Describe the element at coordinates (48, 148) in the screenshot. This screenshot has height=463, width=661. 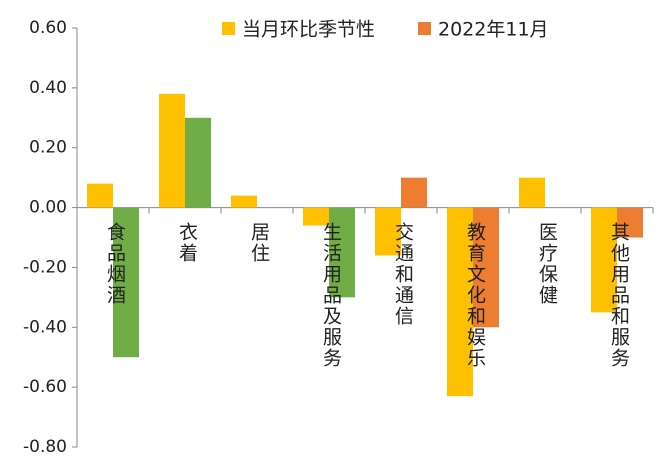
I see `y-tick-label: 0.20` at that location.